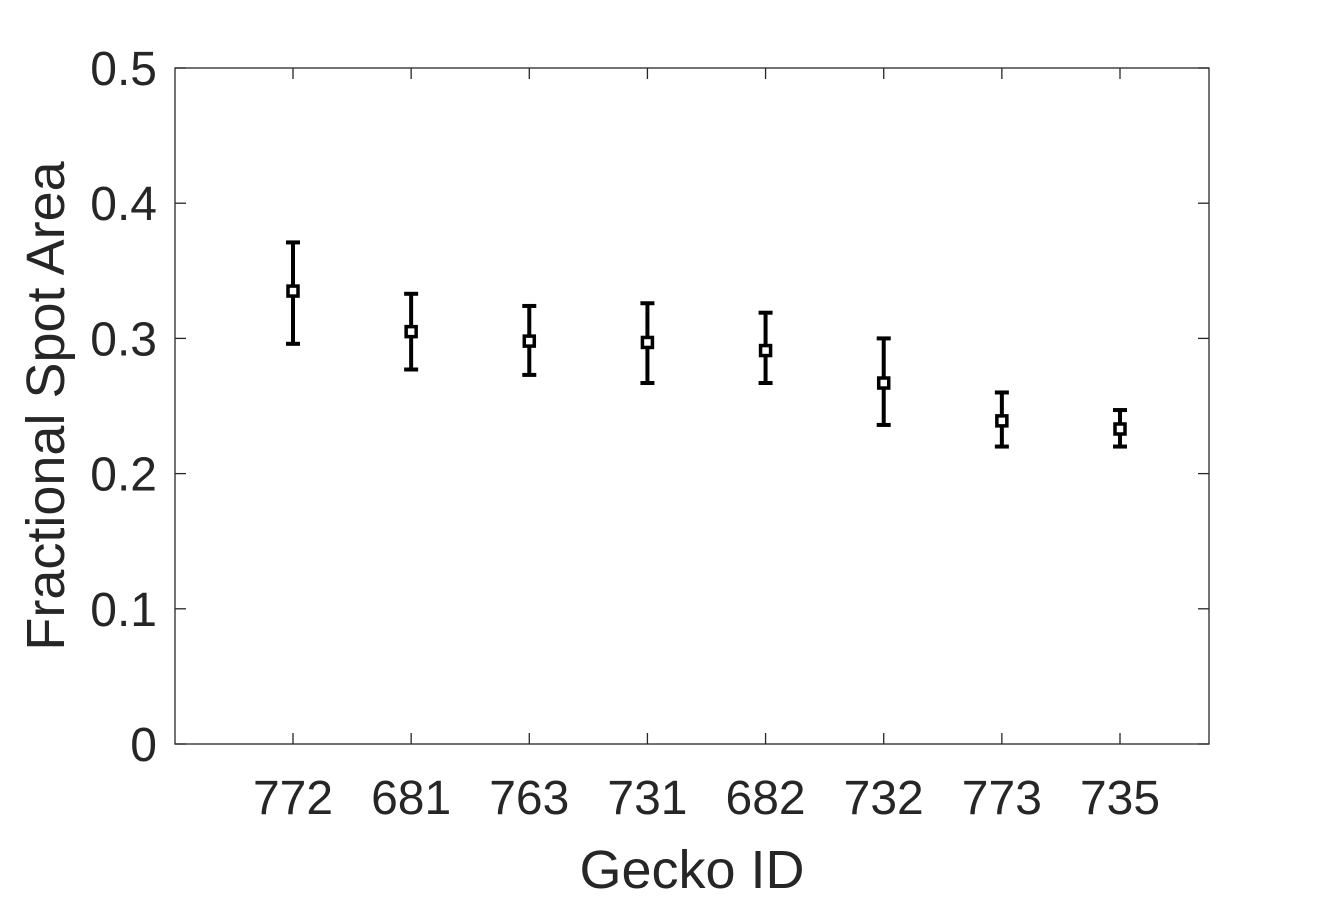  I want to click on x-axis-label: Gecko ID, so click(691, 870).